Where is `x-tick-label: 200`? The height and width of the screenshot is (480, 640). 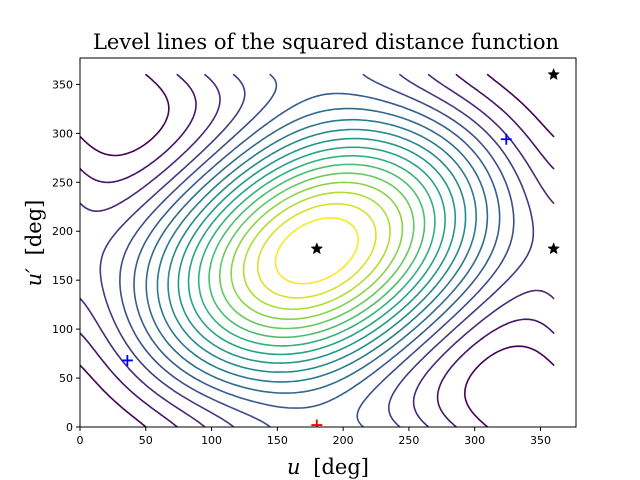 x-tick-label: 200 is located at coordinates (343, 440).